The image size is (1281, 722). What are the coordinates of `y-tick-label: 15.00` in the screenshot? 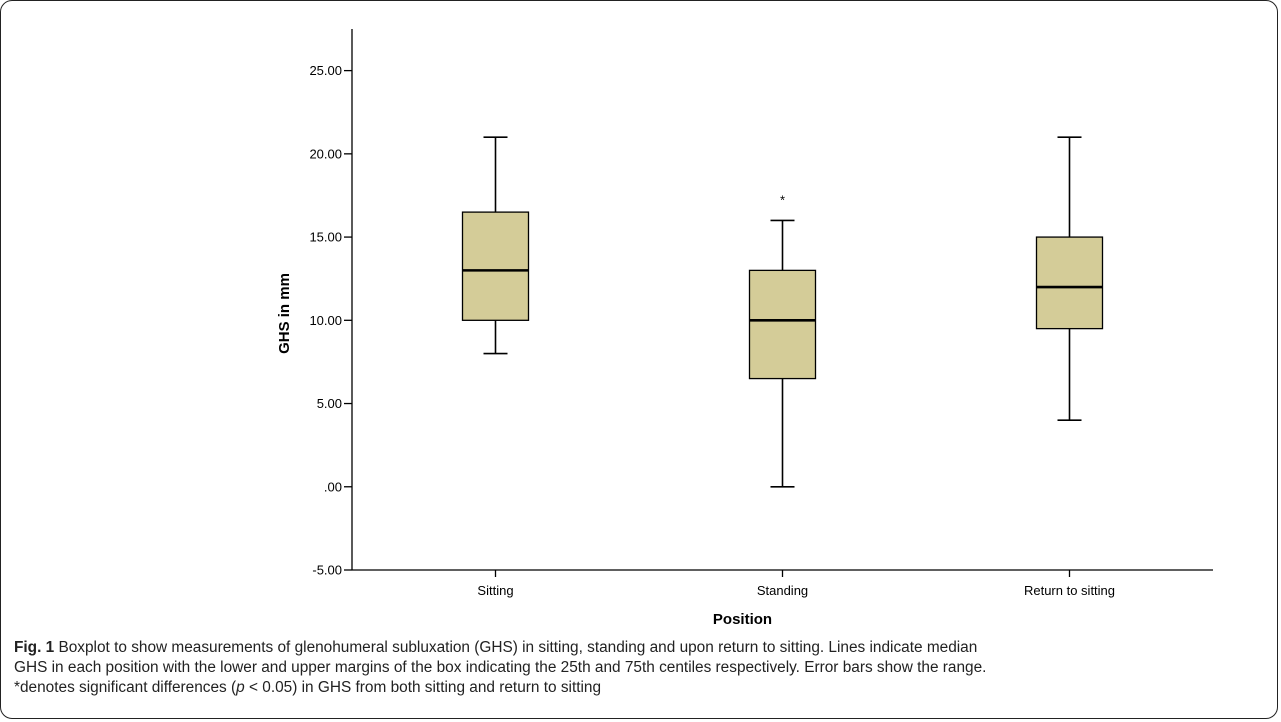 It's located at (325, 237).